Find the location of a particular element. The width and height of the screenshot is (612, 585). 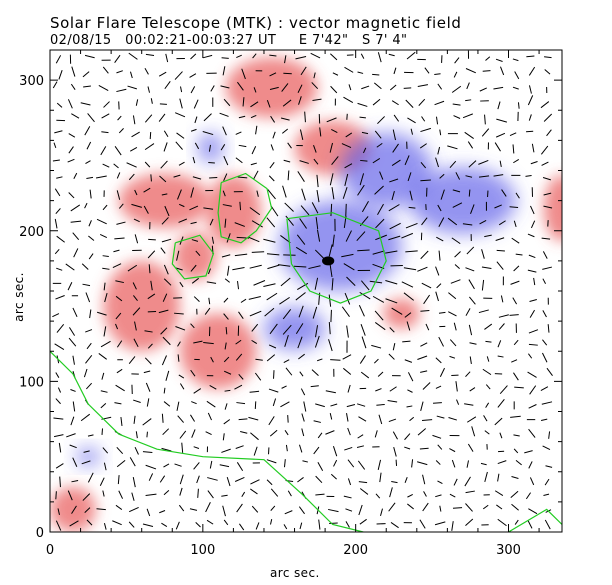

positive-region is located at coordinates (73, 509).